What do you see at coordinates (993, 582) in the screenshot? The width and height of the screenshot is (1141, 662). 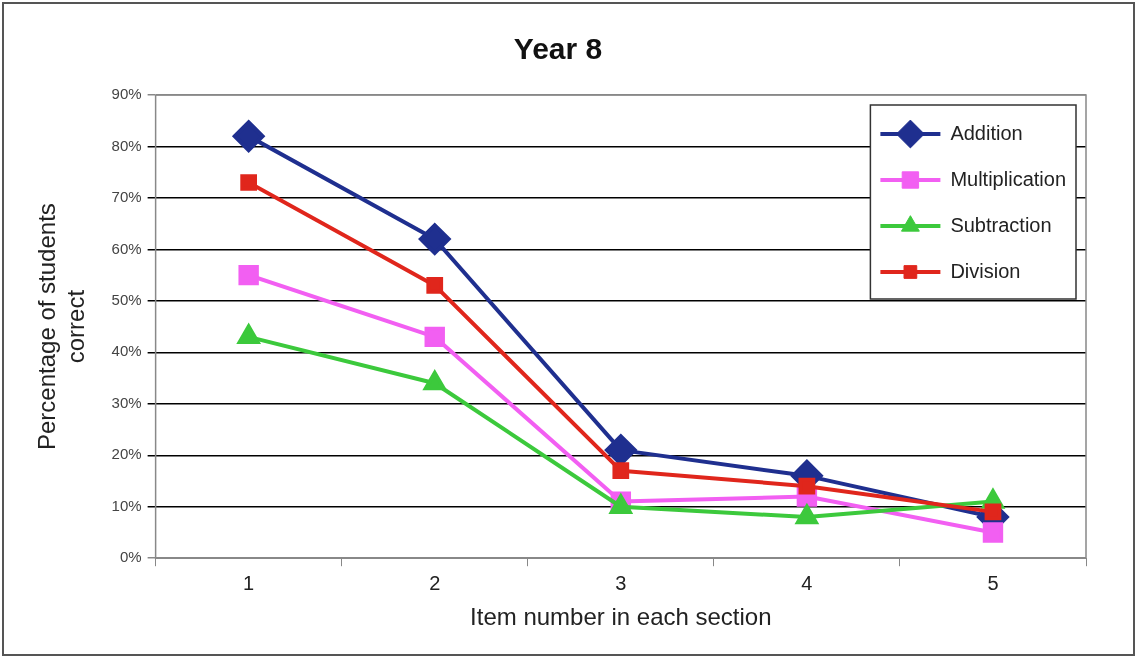 I see `x-tick-label: 5` at bounding box center [993, 582].